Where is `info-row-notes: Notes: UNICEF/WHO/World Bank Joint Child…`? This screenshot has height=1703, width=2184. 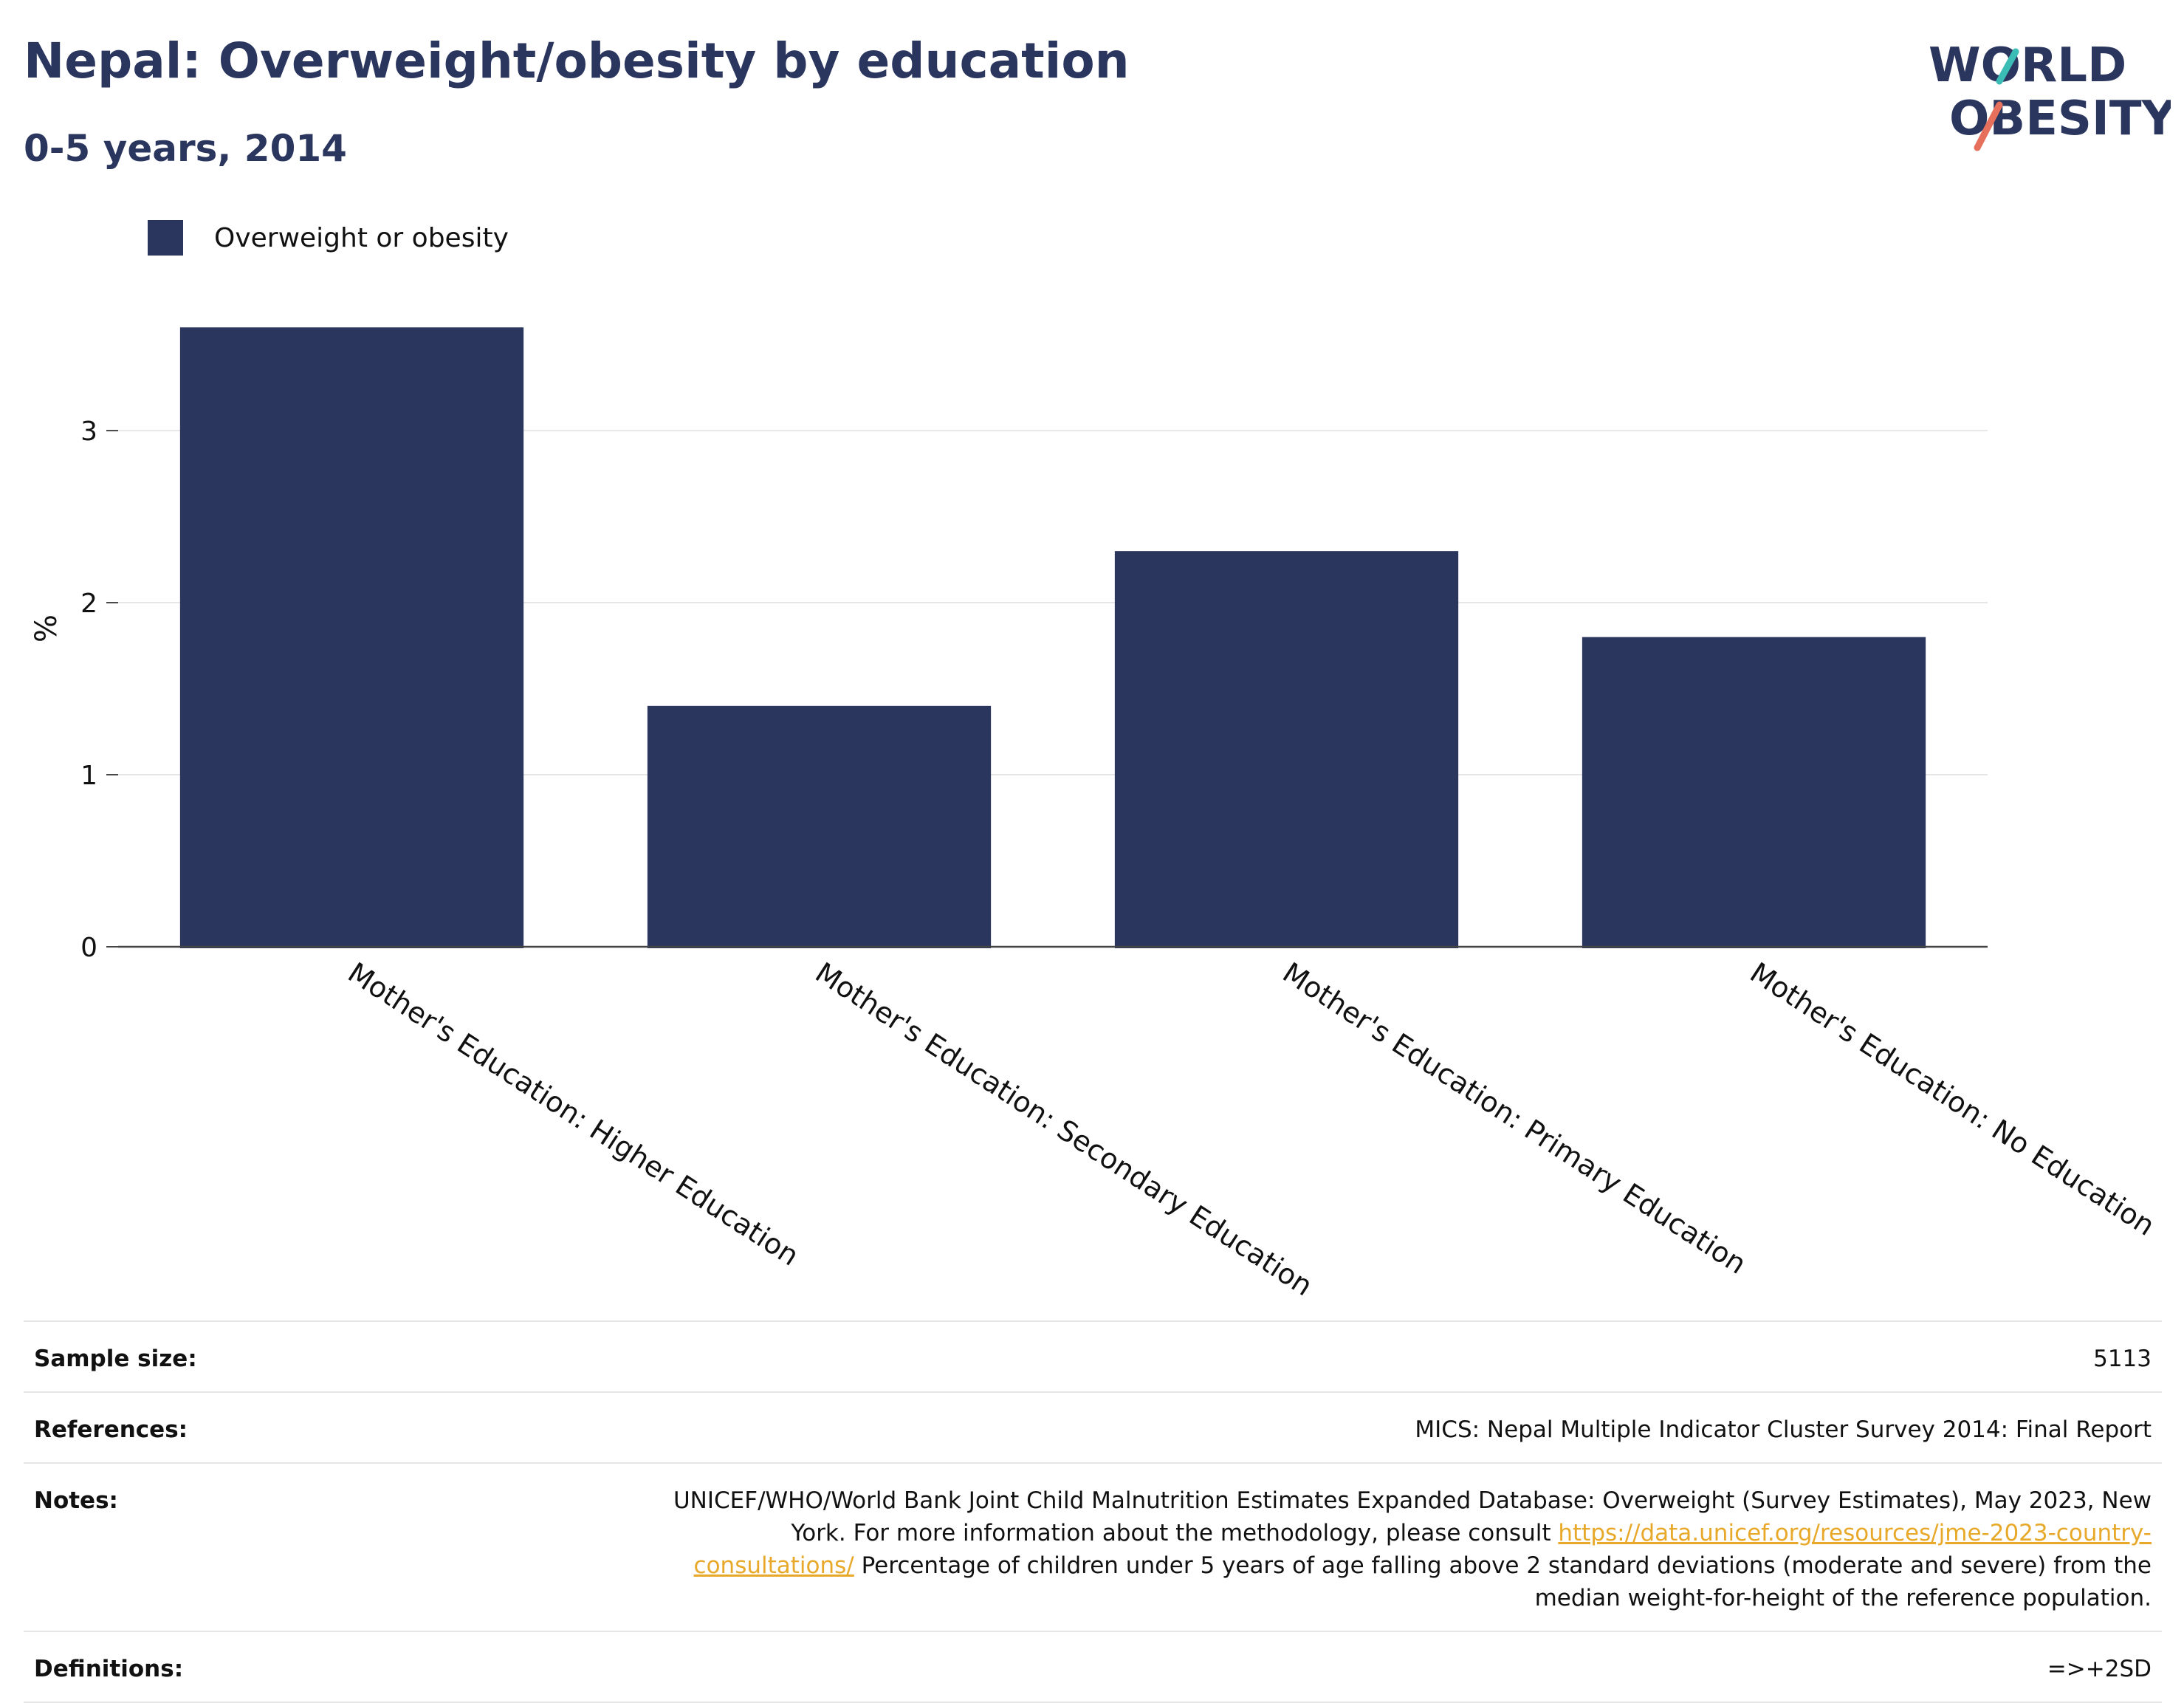
info-row-notes: Notes: UNICEF/WHO/World Bank Joint Child… is located at coordinates (1093, 1546).